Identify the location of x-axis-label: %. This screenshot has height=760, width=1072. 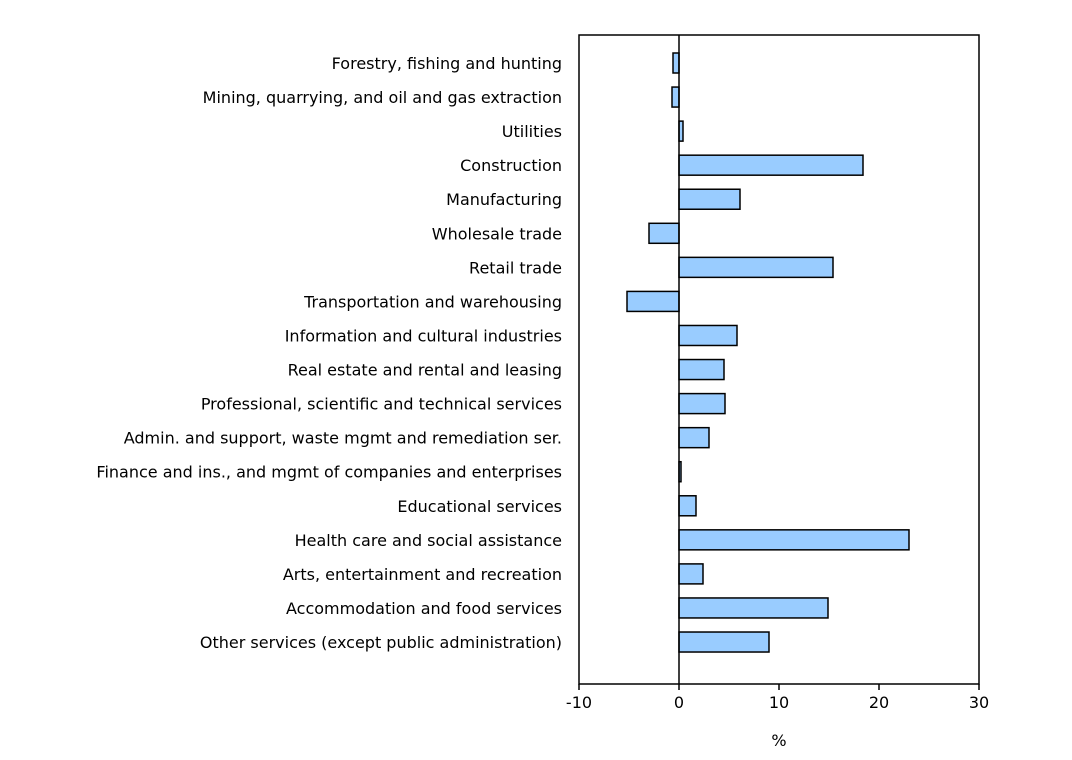
(778, 740).